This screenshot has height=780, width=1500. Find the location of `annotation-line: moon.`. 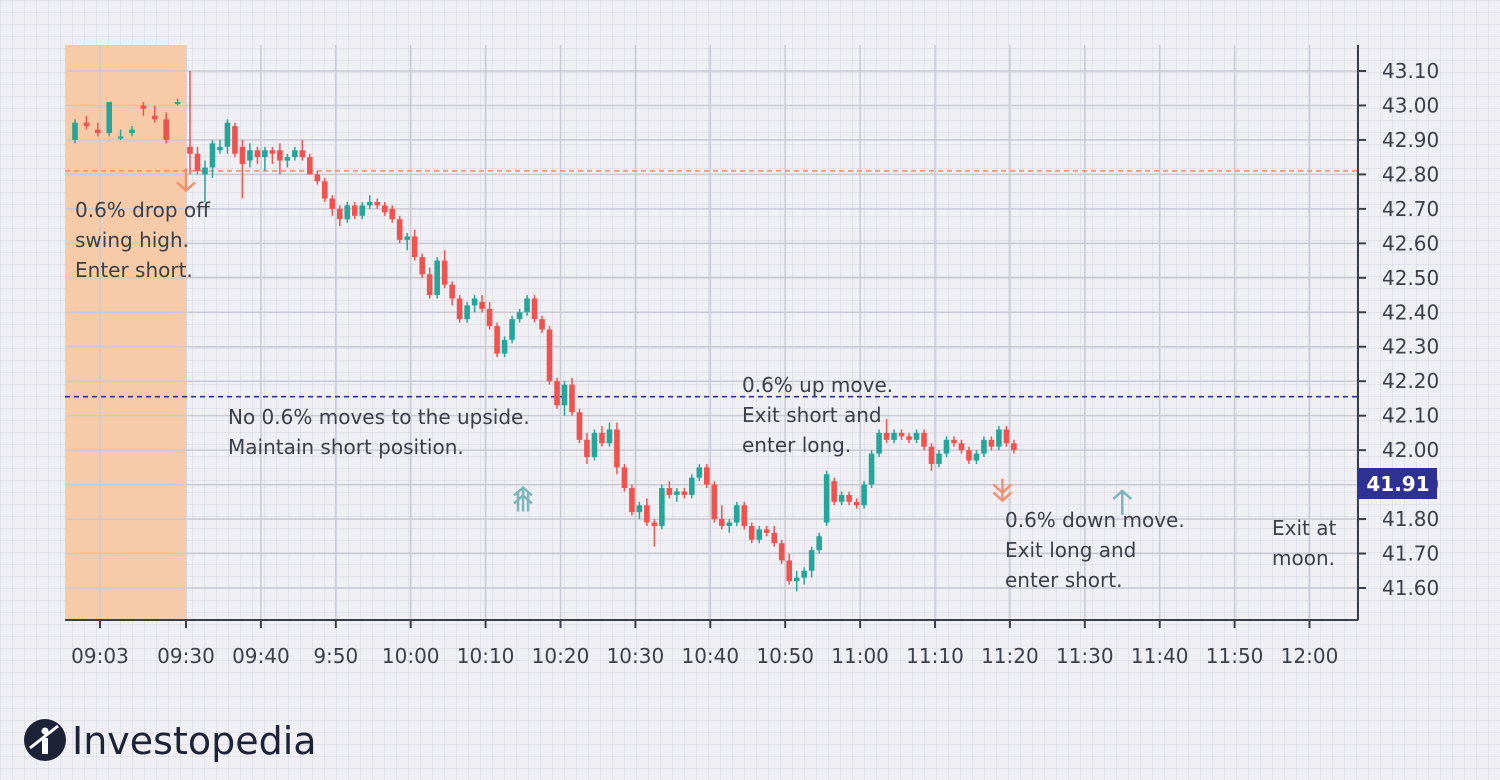

annotation-line: moon. is located at coordinates (1303, 558).